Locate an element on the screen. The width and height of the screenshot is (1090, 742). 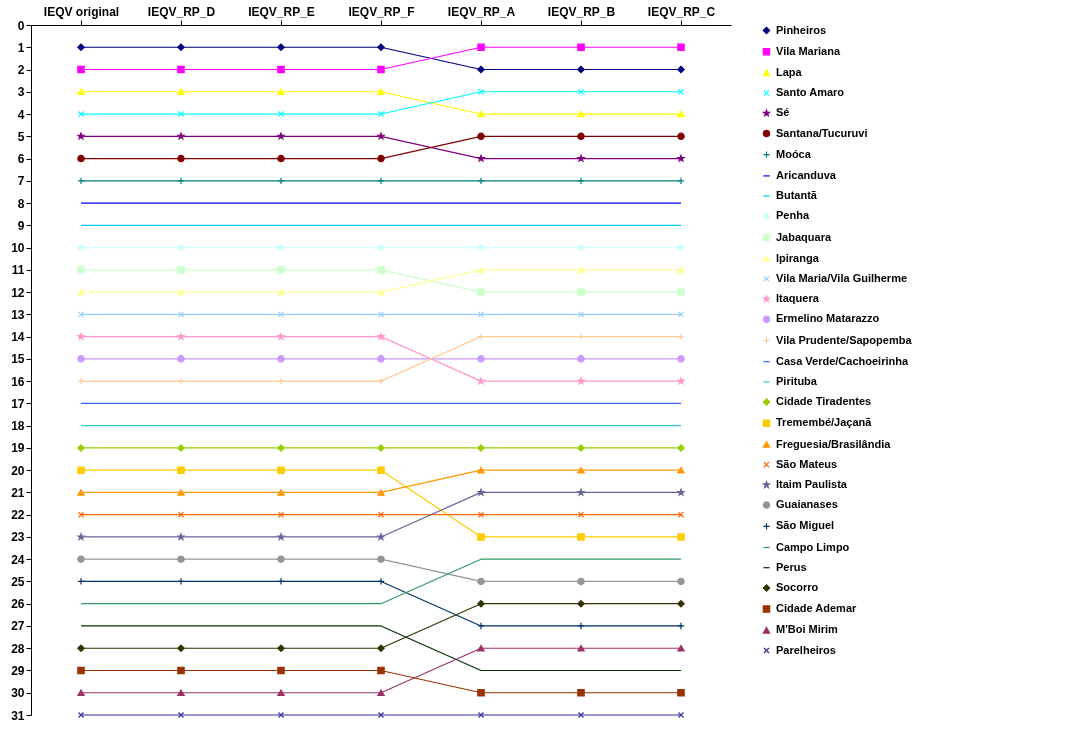
legend-label: M'Boi Mirim is located at coordinates (807, 629).